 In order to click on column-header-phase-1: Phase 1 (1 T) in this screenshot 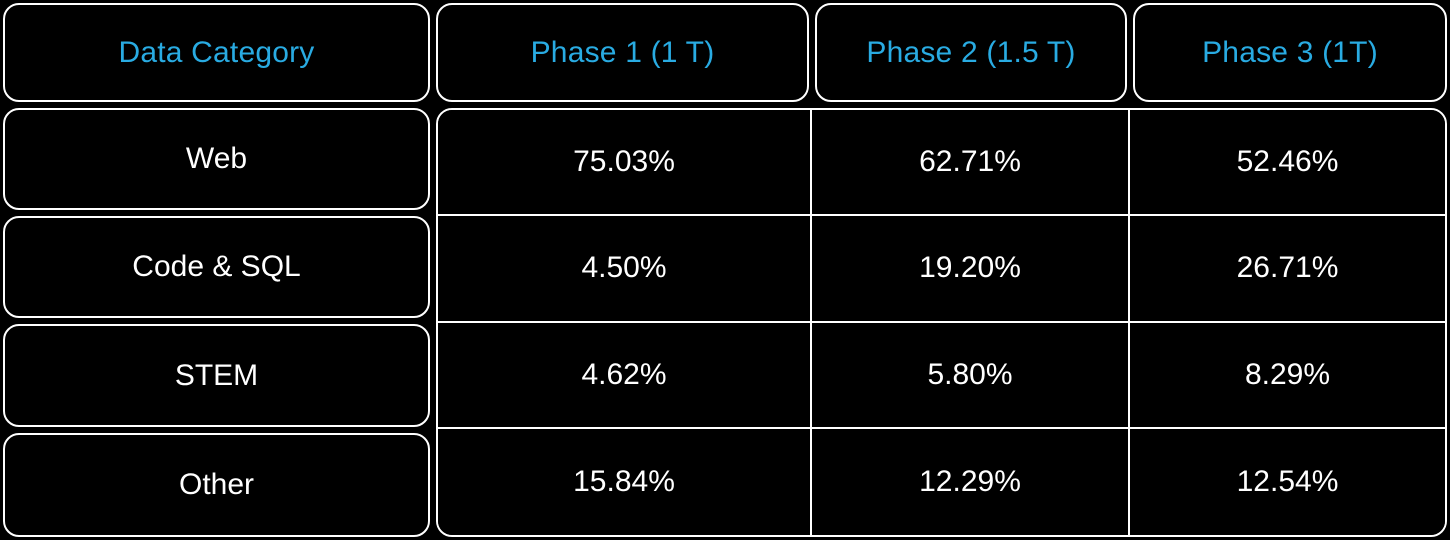, I will do `click(622, 52)`.